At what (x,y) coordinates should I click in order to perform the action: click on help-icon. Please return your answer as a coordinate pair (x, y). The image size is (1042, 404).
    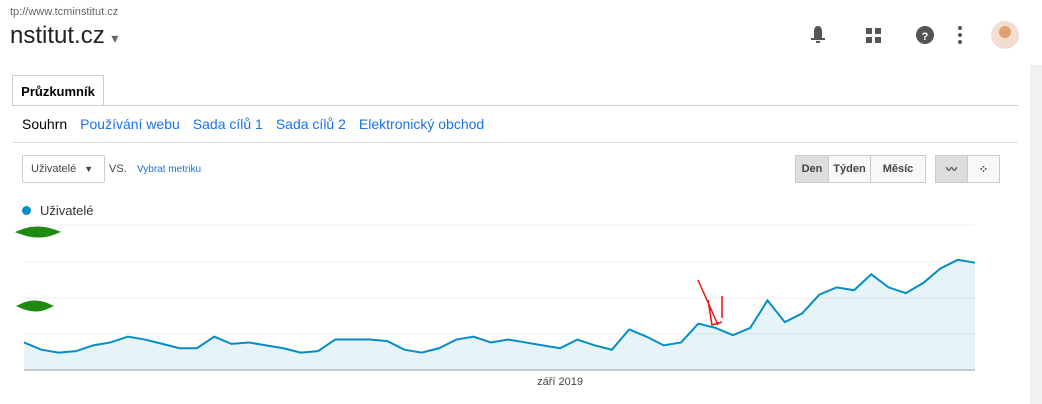
    Looking at the image, I should click on (925, 35).